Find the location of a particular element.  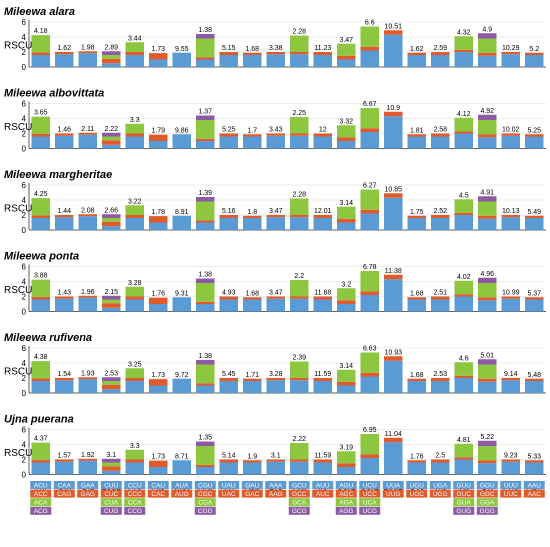

codon-label: GGA is located at coordinates (487, 503).